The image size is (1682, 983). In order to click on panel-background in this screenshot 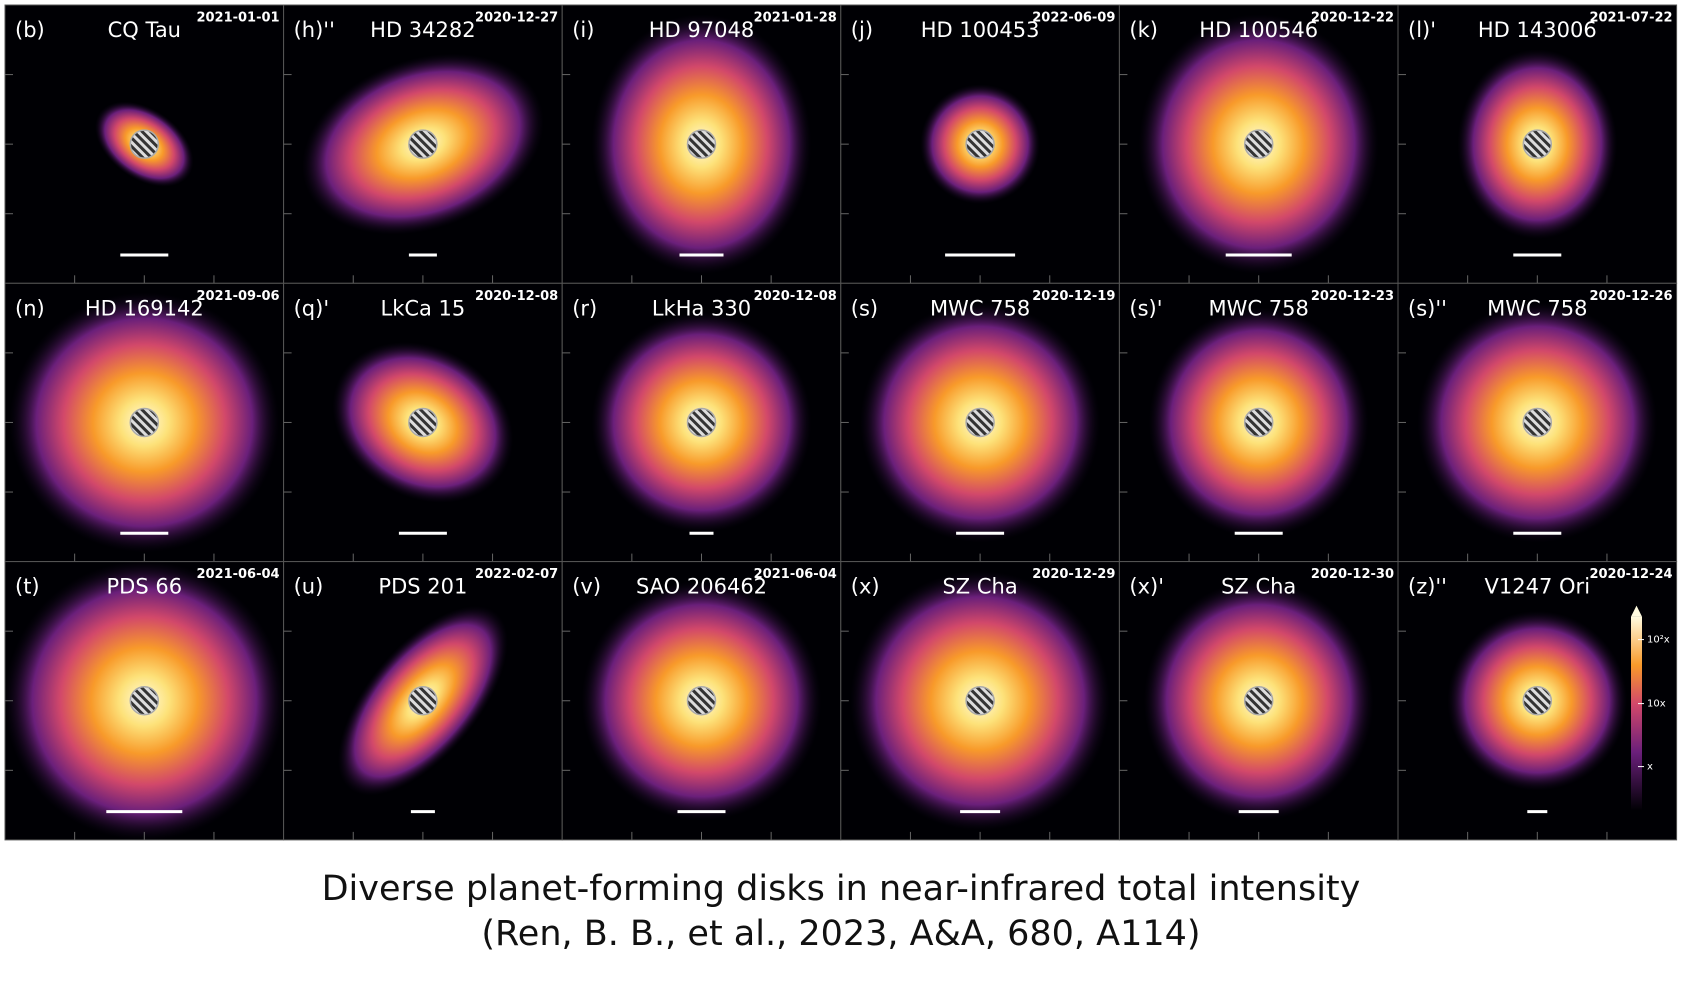, I will do `click(423, 422)`.